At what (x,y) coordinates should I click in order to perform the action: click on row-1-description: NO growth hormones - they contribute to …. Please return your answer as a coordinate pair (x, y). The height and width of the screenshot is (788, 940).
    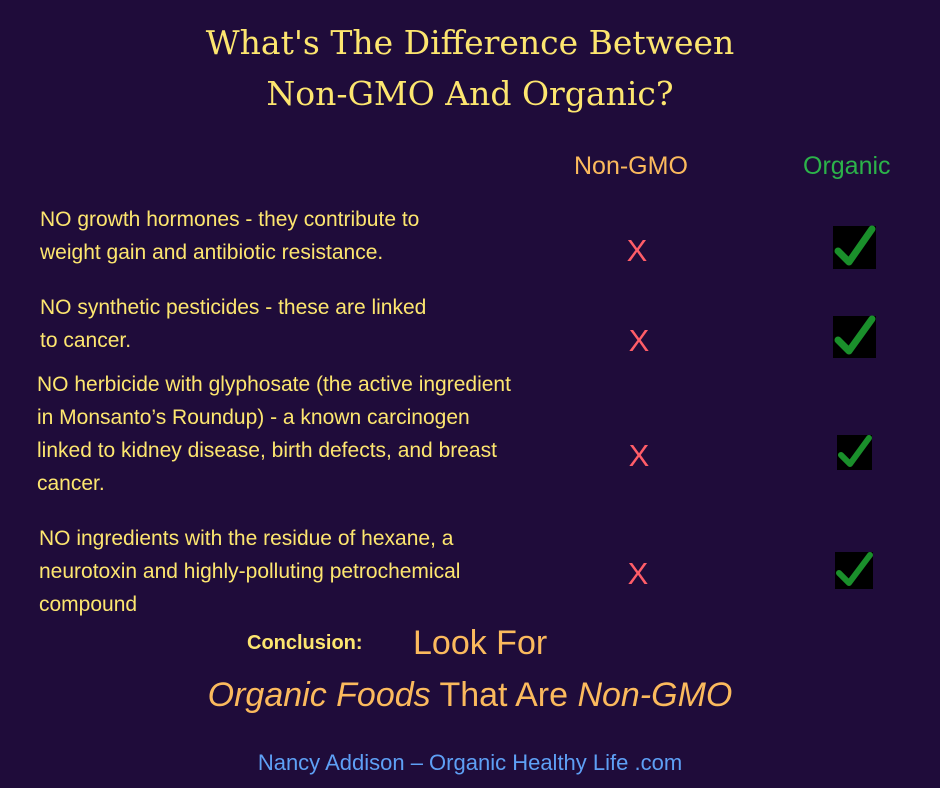
    Looking at the image, I should click on (229, 236).